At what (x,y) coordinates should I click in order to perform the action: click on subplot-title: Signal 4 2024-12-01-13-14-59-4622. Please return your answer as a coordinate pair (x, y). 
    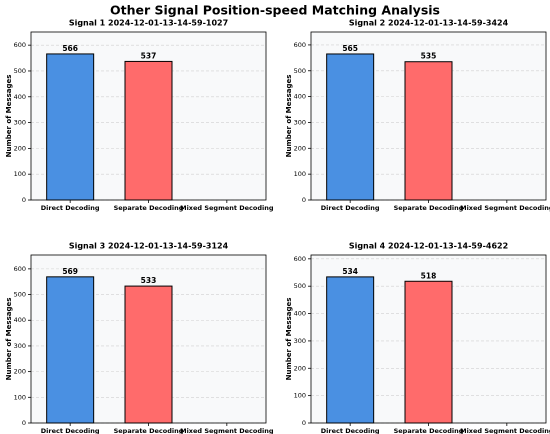
    Looking at the image, I should click on (428, 246).